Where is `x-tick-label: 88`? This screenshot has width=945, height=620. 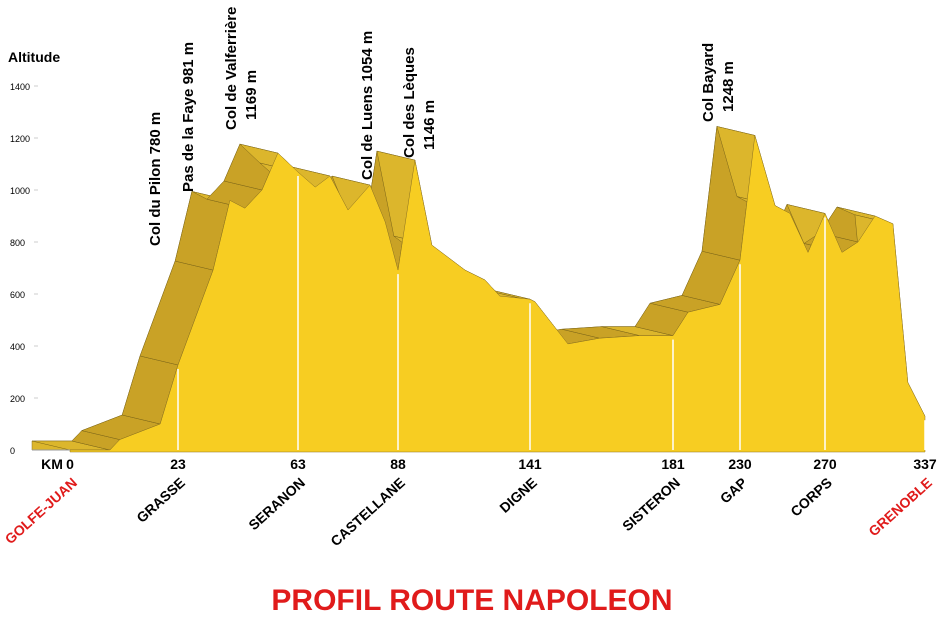 x-tick-label: 88 is located at coordinates (398, 464).